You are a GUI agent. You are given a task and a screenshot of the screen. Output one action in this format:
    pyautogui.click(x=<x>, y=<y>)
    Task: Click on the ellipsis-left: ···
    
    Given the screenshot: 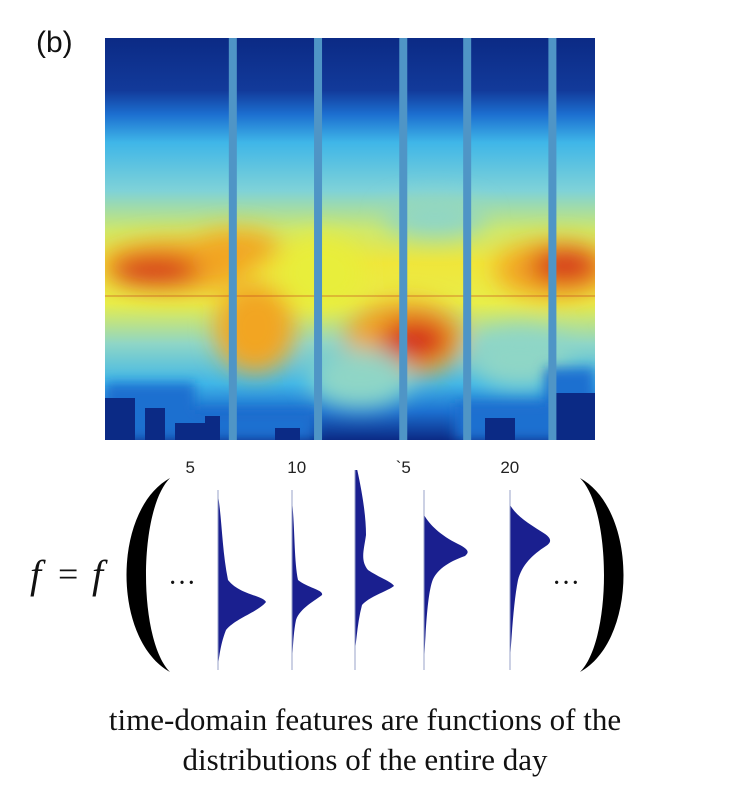 What is the action you would take?
    pyautogui.click(x=182, y=583)
    